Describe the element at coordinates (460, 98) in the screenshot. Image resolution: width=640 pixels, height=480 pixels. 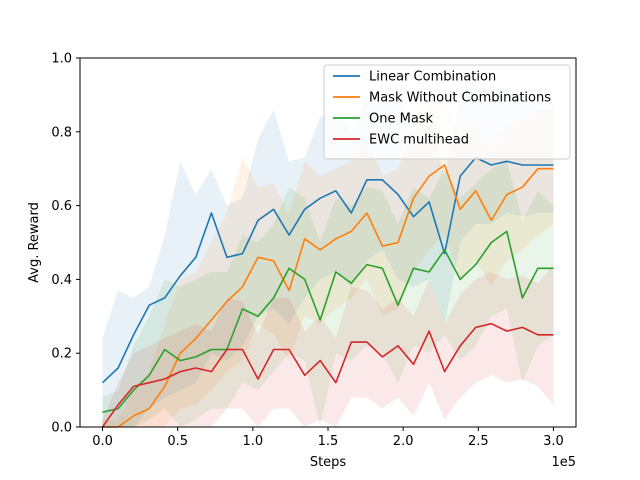
I see `legend-label-mask-without-combinations: Mask Without Combinations` at that location.